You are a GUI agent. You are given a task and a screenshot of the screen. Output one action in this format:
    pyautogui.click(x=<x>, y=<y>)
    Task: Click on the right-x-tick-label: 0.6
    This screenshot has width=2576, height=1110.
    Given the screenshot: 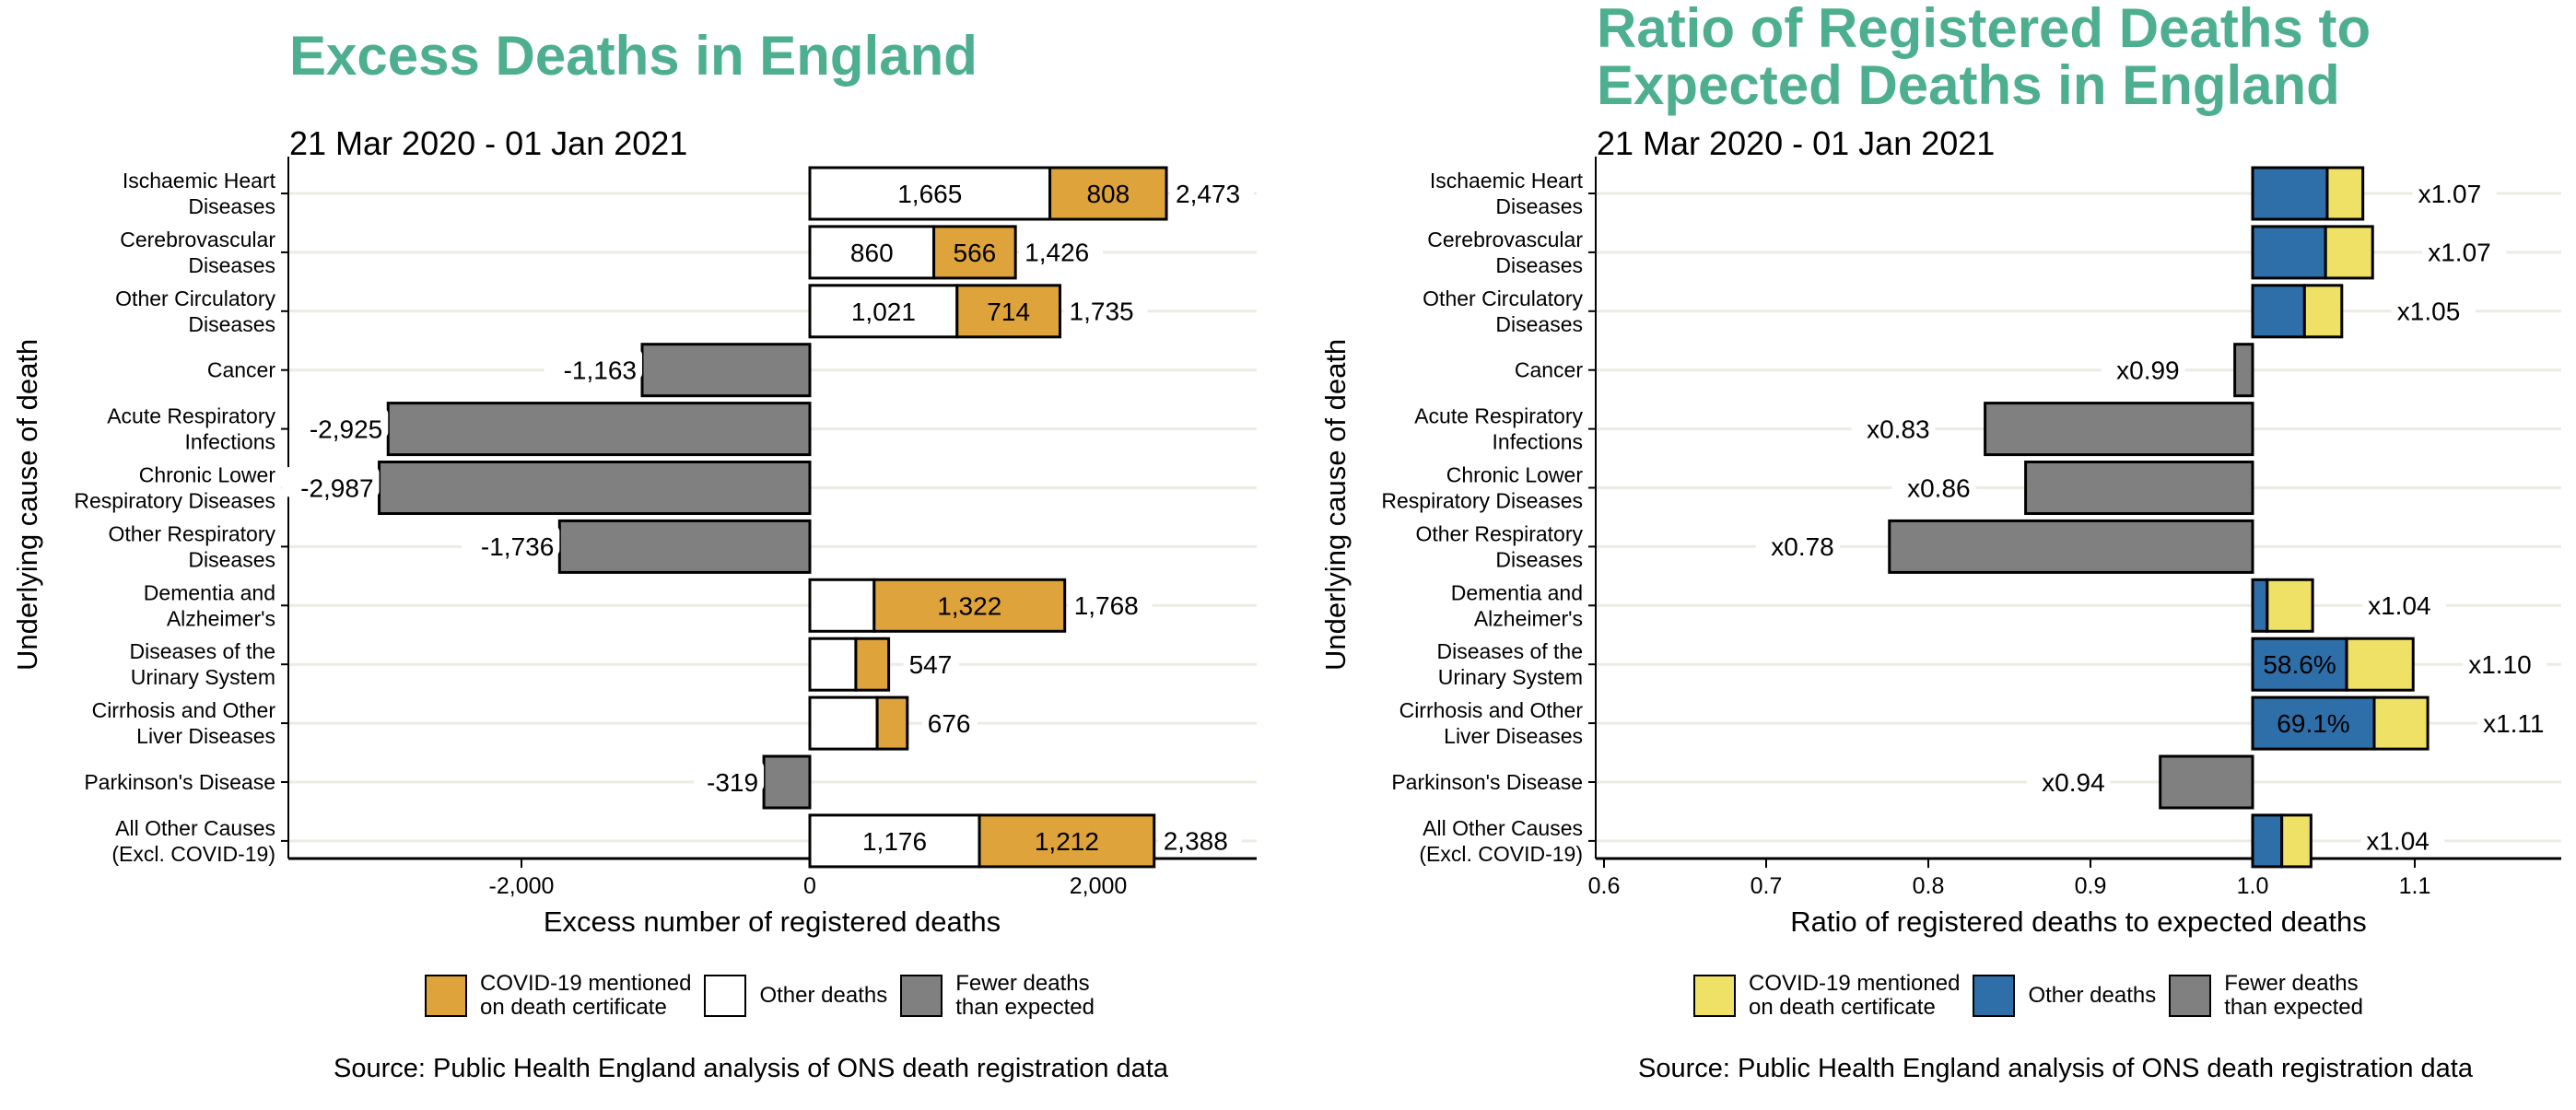 What is the action you would take?
    pyautogui.click(x=1604, y=886)
    